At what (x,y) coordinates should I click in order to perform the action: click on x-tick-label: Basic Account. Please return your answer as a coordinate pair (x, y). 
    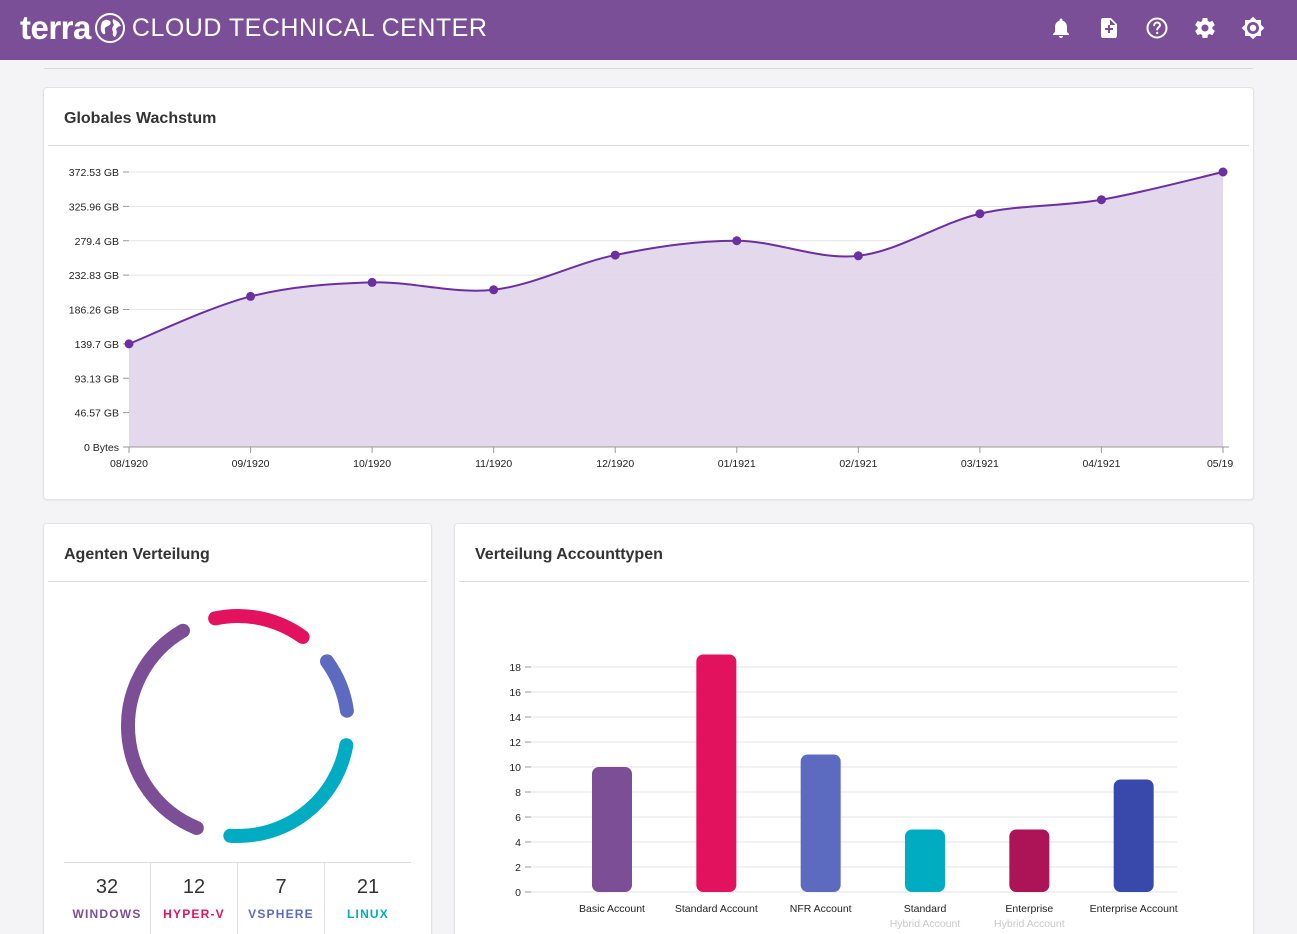
    Looking at the image, I should click on (612, 909).